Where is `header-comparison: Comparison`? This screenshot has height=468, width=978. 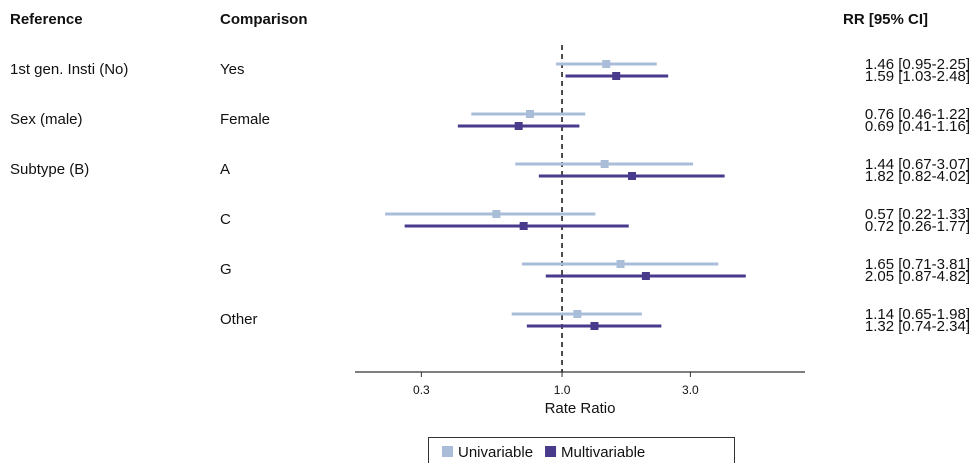
header-comparison: Comparison is located at coordinates (264, 19).